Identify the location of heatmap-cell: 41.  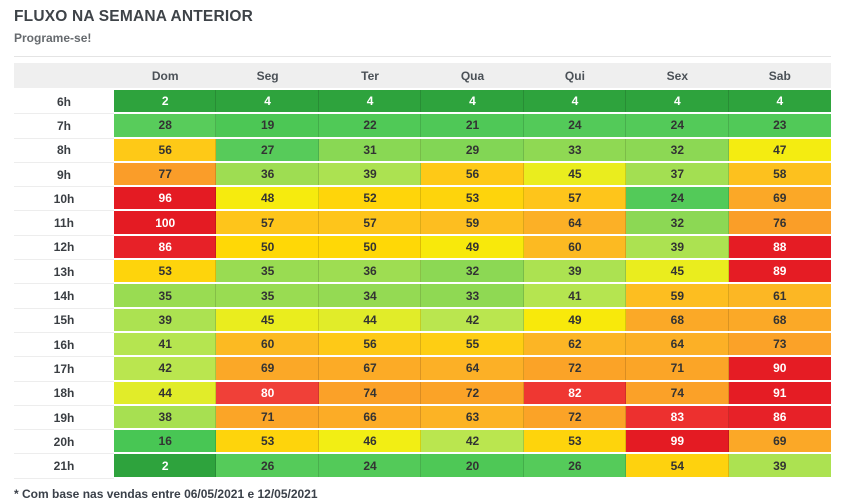
(165, 345).